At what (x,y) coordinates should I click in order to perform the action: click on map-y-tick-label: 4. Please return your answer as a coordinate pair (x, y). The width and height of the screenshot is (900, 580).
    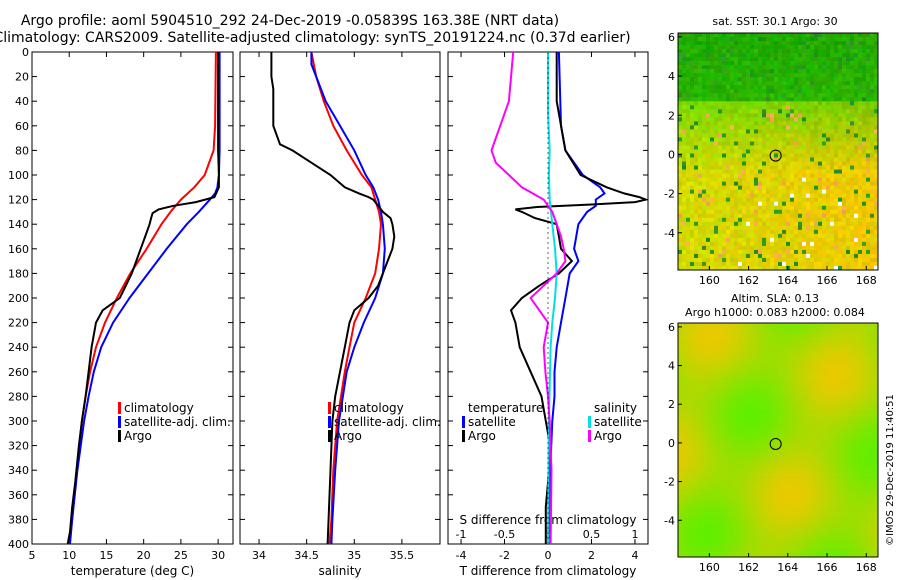
    Looking at the image, I should click on (671, 366).